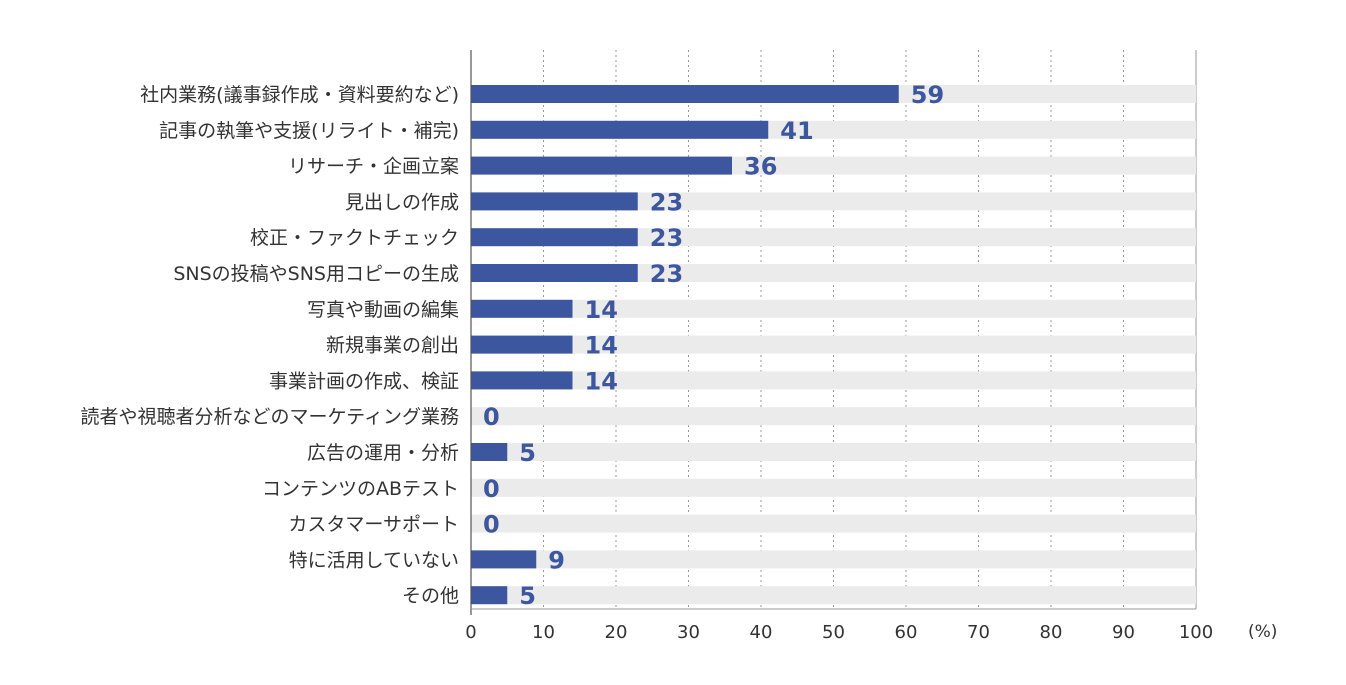 The width and height of the screenshot is (1346, 685). Describe the element at coordinates (760, 167) in the screenshot. I see `value-label: 36` at that location.